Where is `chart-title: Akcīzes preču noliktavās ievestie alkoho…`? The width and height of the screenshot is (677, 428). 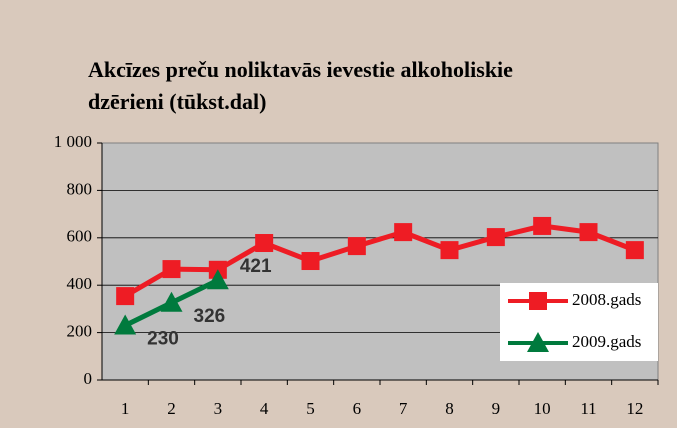
chart-title: Akcīzes preču noliktavās ievestie alkoho… is located at coordinates (300, 69).